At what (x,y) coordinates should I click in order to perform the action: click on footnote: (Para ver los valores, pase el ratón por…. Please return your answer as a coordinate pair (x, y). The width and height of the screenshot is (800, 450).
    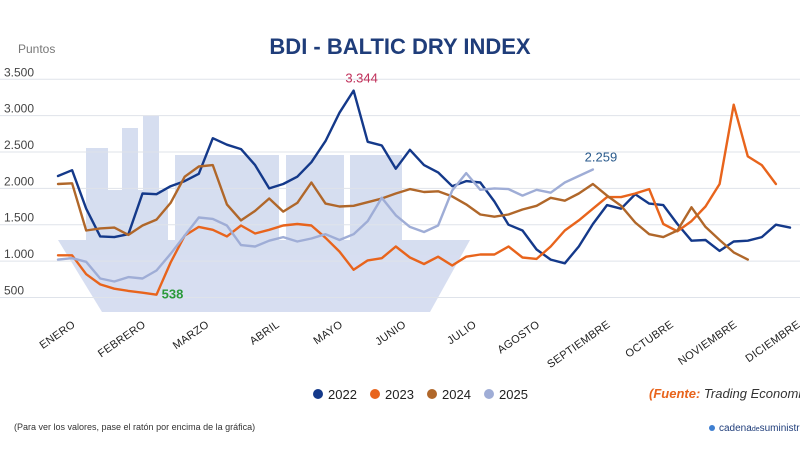
    Looking at the image, I should click on (134, 427).